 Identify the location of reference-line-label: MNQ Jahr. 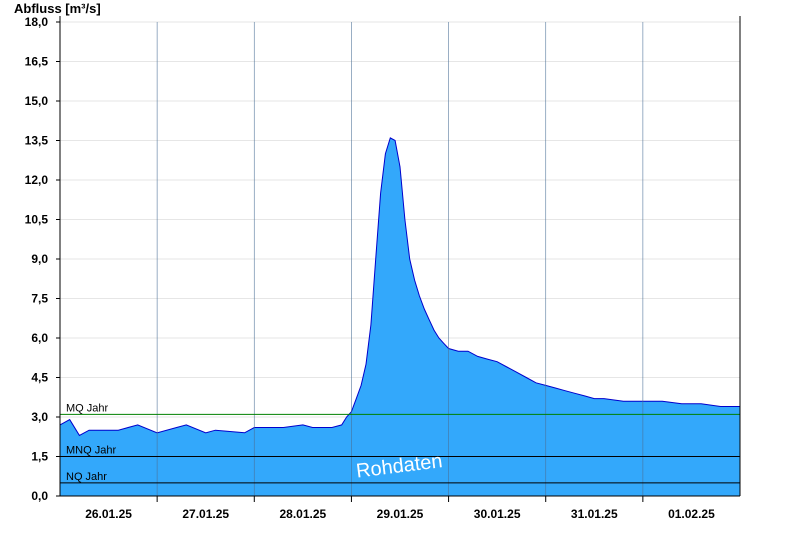
(91, 451).